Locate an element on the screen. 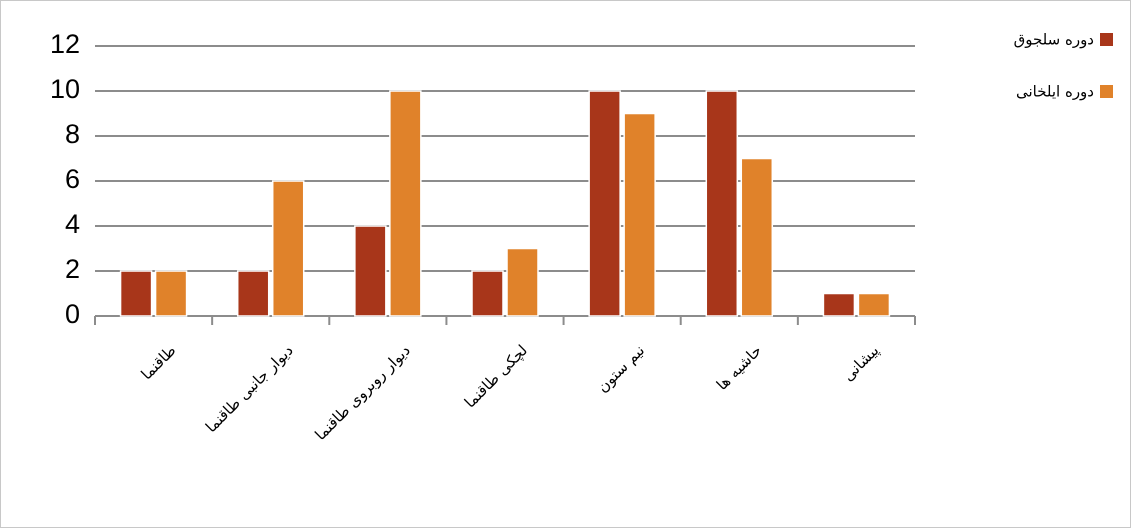 The image size is (1131, 528). y-tick-label: 12 is located at coordinates (65, 44).